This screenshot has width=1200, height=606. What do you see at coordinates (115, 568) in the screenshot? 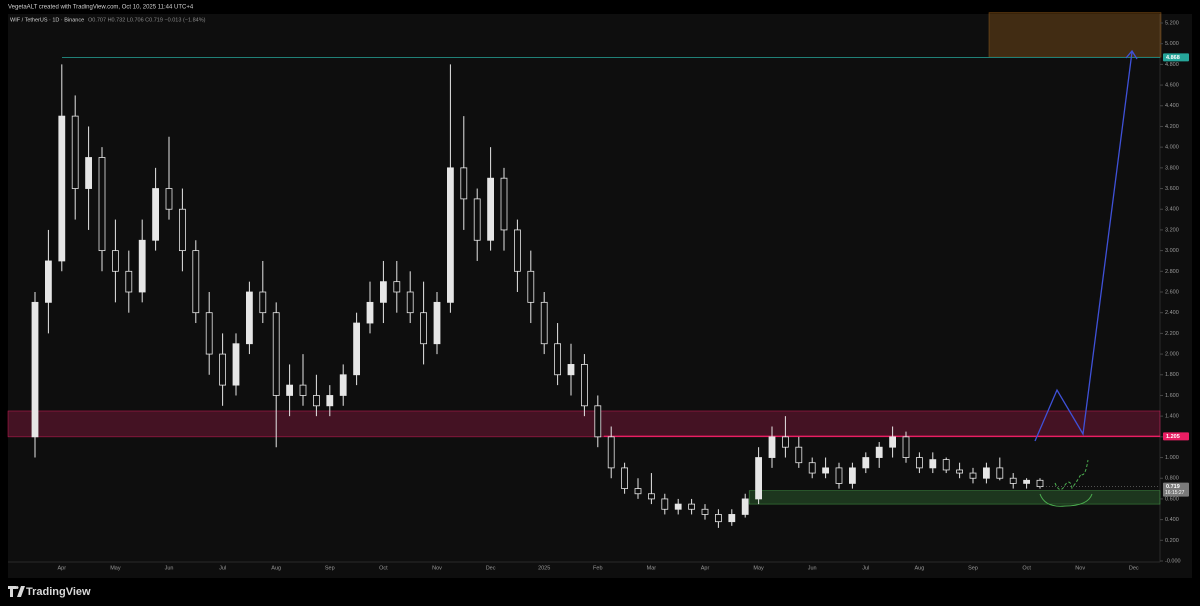
I see `x-tick-label: May` at bounding box center [115, 568].